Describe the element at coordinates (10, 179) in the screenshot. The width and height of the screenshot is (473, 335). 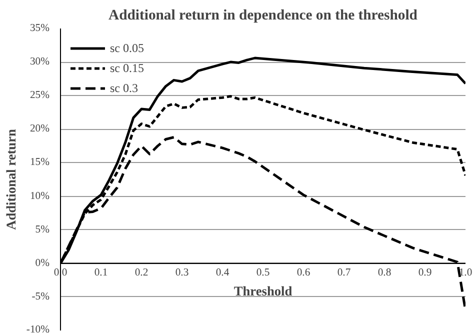
I see `y-axis-title: Additional return` at that location.